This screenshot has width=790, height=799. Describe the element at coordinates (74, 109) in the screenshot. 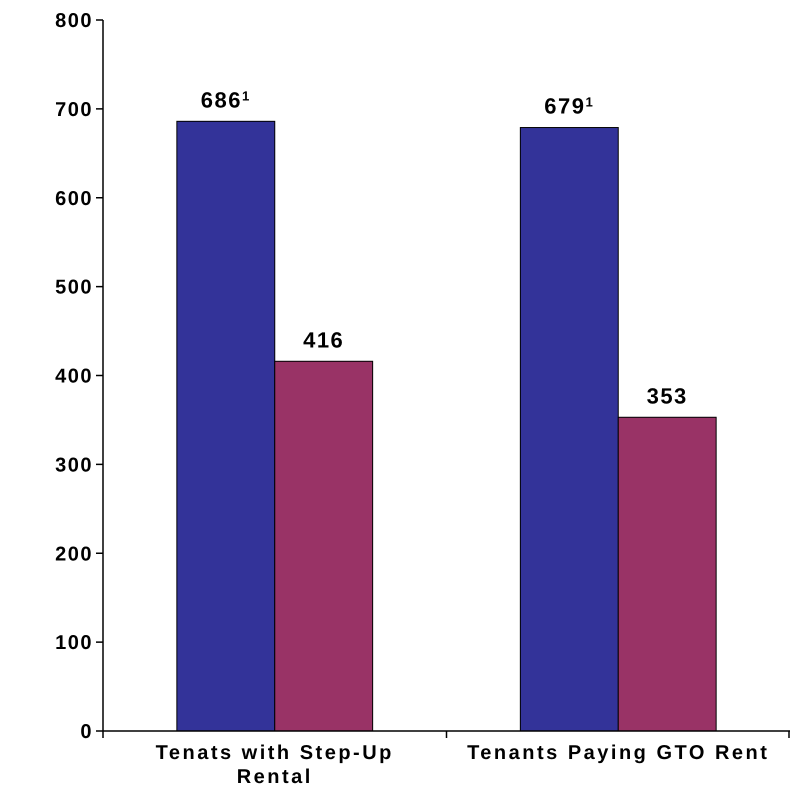

I see `y-tick-label: 700` at that location.